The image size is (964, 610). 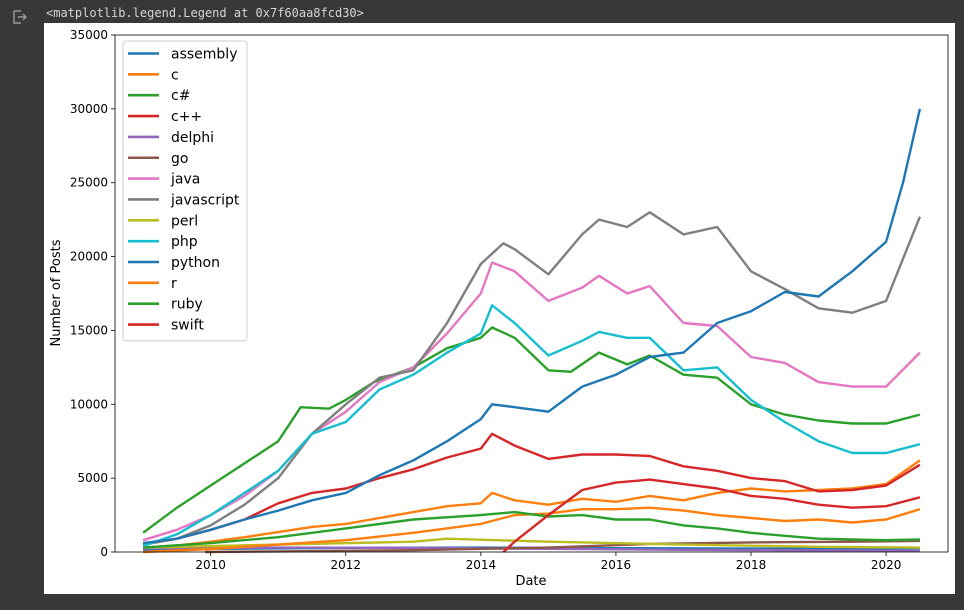 I want to click on legend-label-ruby: ruby, so click(x=187, y=305).